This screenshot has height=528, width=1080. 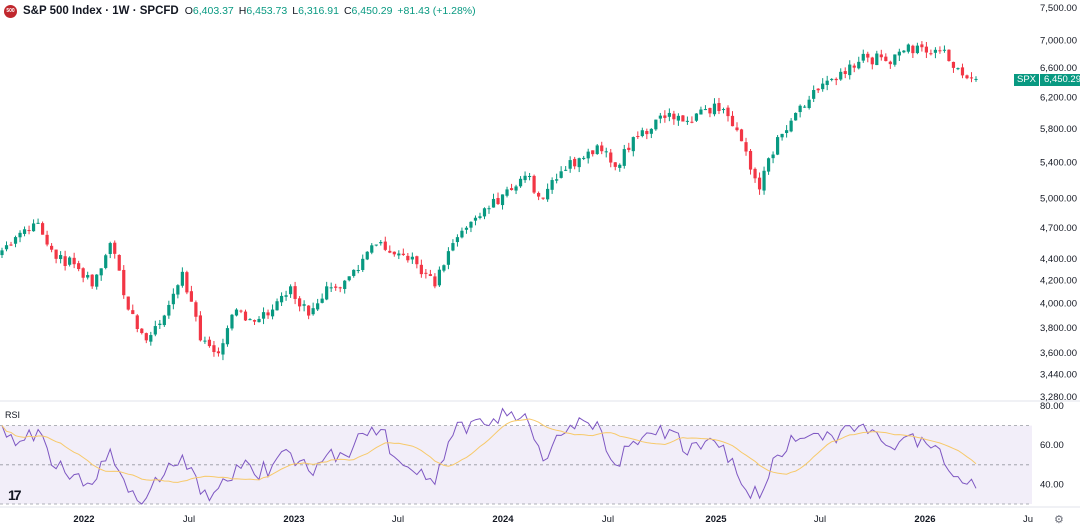 I want to click on symbol-title: S&P 500 Index · 1W · SPCFD, so click(x=101, y=11).